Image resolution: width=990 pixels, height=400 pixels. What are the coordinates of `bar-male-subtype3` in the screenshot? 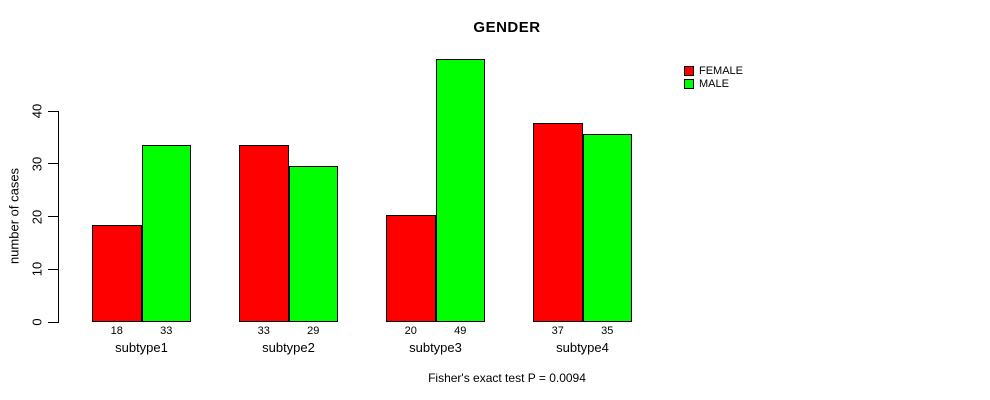 It's located at (460, 190).